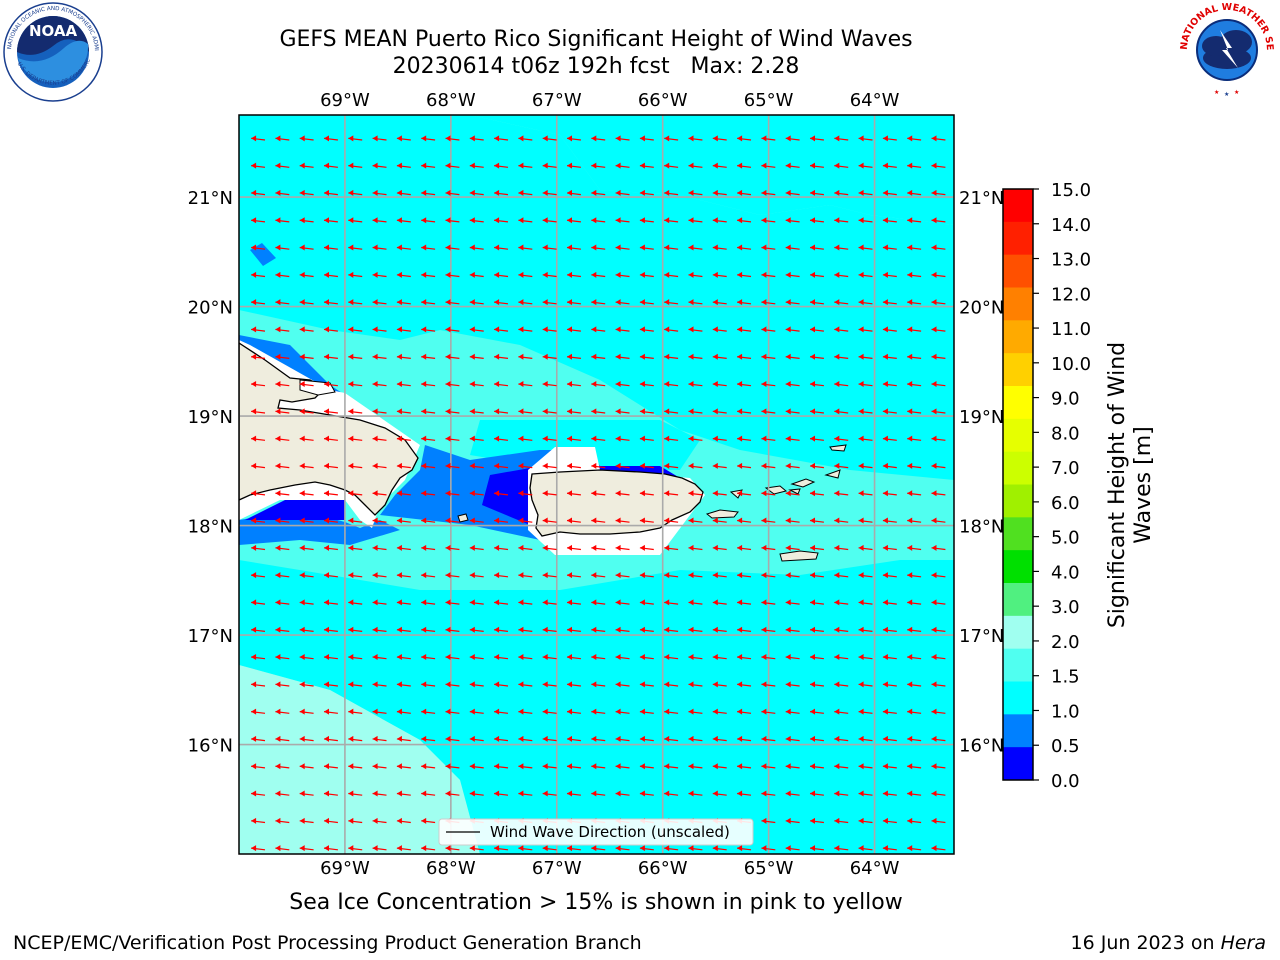 Image resolution: width=1280 pixels, height=960 pixels. What do you see at coordinates (981, 636) in the screenshot?
I see `lat-tick-right: 17°N` at bounding box center [981, 636].